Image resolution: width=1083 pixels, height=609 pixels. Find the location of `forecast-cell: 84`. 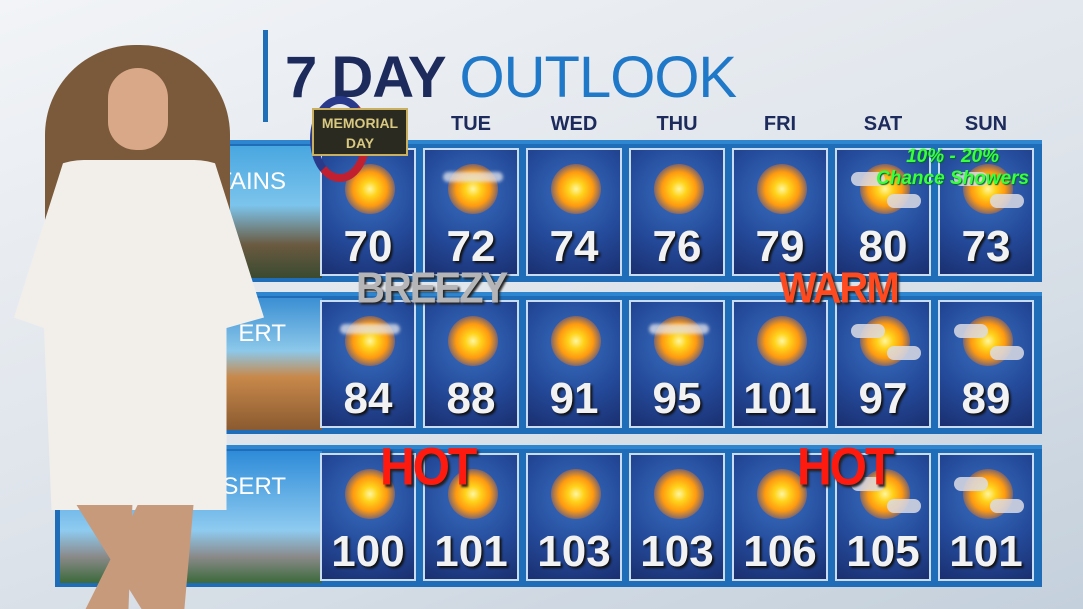

forecast-cell: 84 is located at coordinates (368, 364).